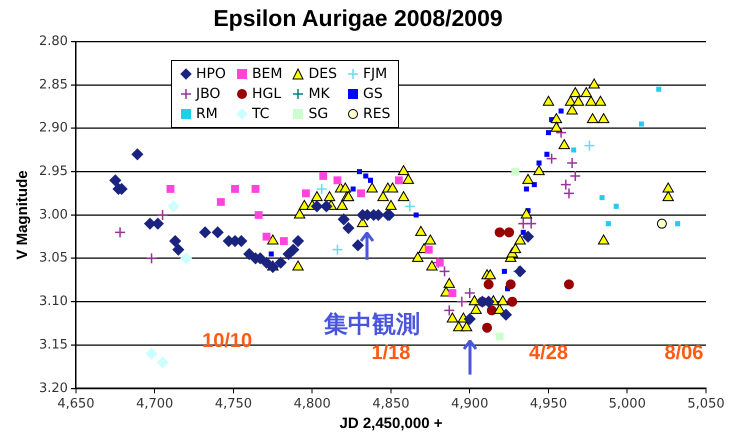  Describe the element at coordinates (261, 114) in the screenshot. I see `legend-label: TC` at that location.